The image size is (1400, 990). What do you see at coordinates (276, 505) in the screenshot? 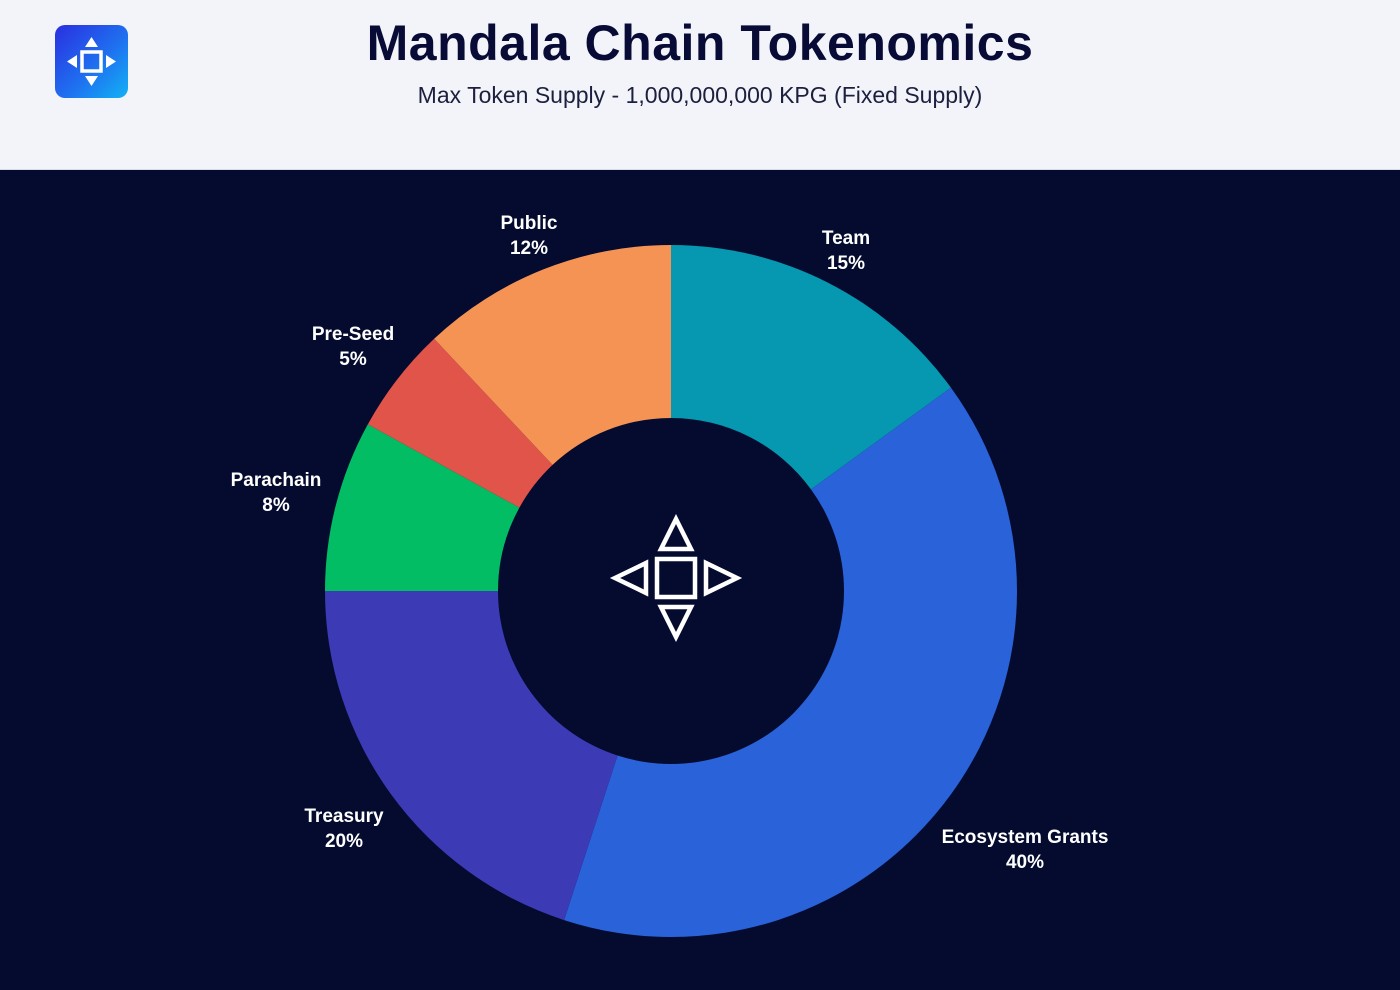
I see `slice-label-value: 8%` at bounding box center [276, 505].